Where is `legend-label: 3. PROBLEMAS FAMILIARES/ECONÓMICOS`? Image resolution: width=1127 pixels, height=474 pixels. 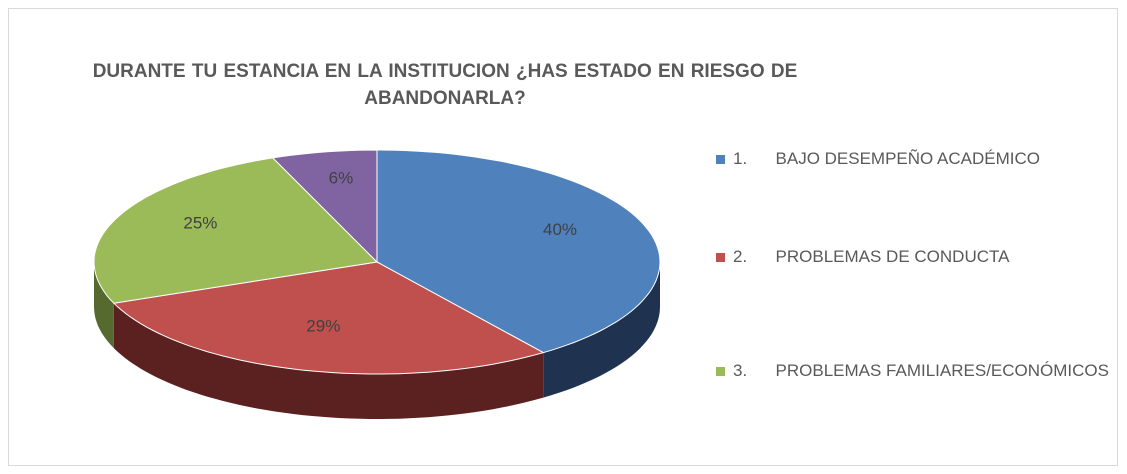 legend-label: 3. PROBLEMAS FAMILIARES/ECONÓMICOS is located at coordinates (921, 370).